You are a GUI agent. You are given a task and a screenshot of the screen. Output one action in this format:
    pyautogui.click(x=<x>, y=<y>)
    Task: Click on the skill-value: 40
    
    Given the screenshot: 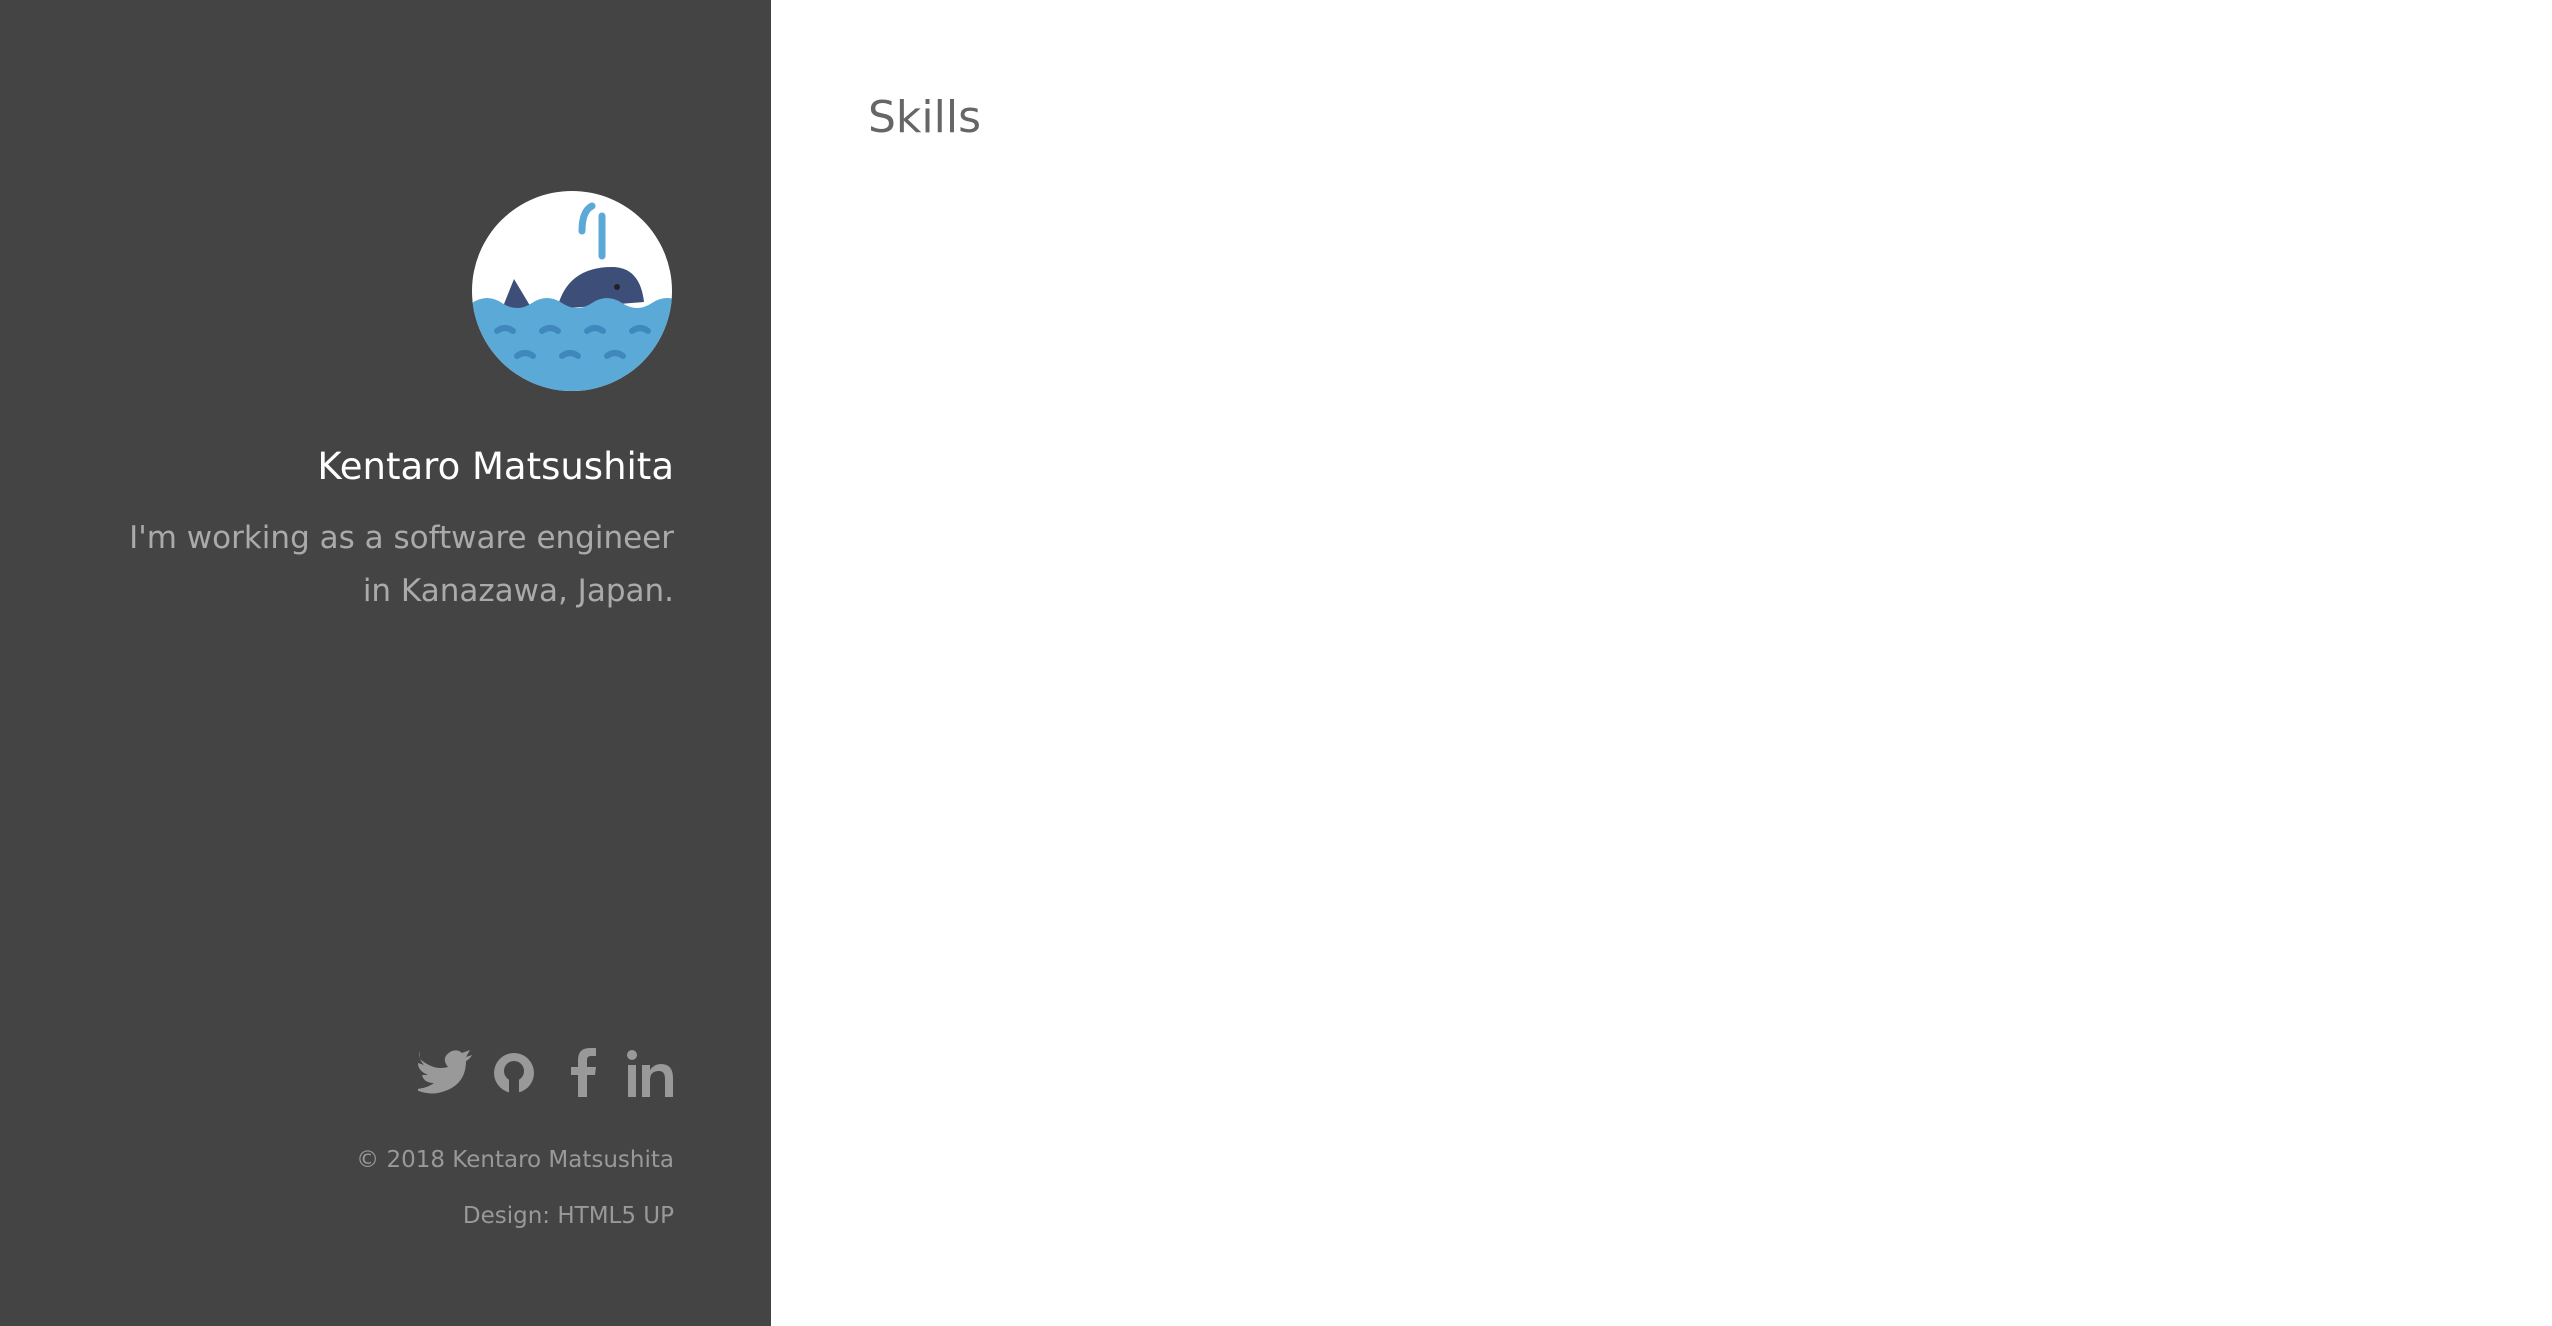 What is the action you would take?
    pyautogui.click(x=2435, y=254)
    